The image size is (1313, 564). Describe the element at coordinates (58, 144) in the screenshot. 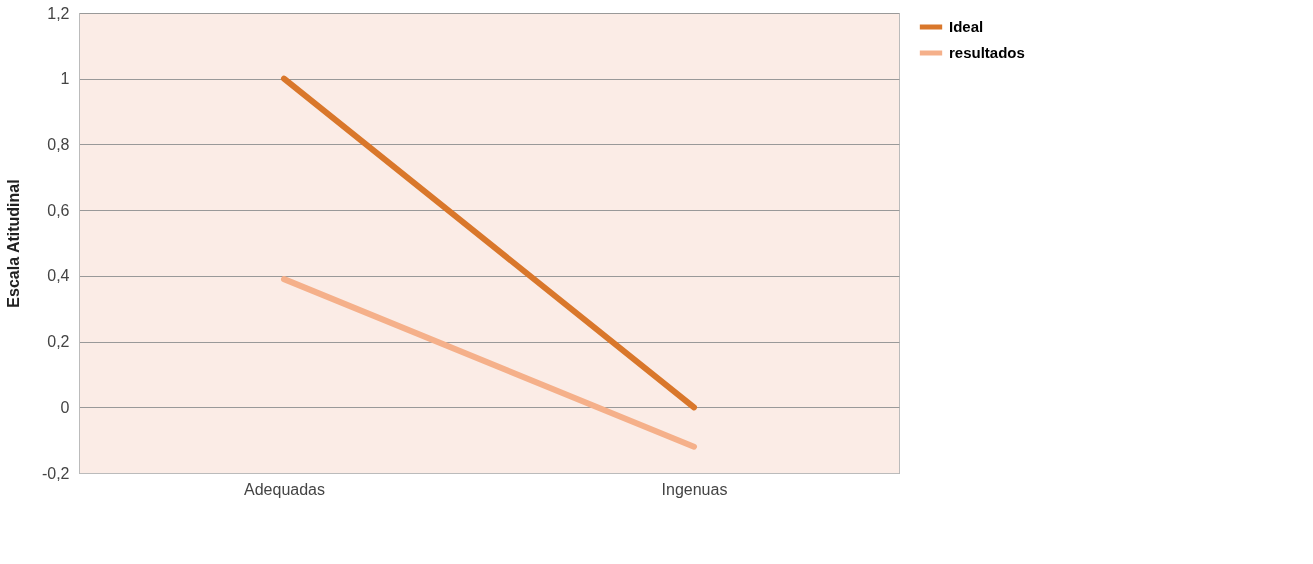

I see `y-tick-label: 0,8` at that location.